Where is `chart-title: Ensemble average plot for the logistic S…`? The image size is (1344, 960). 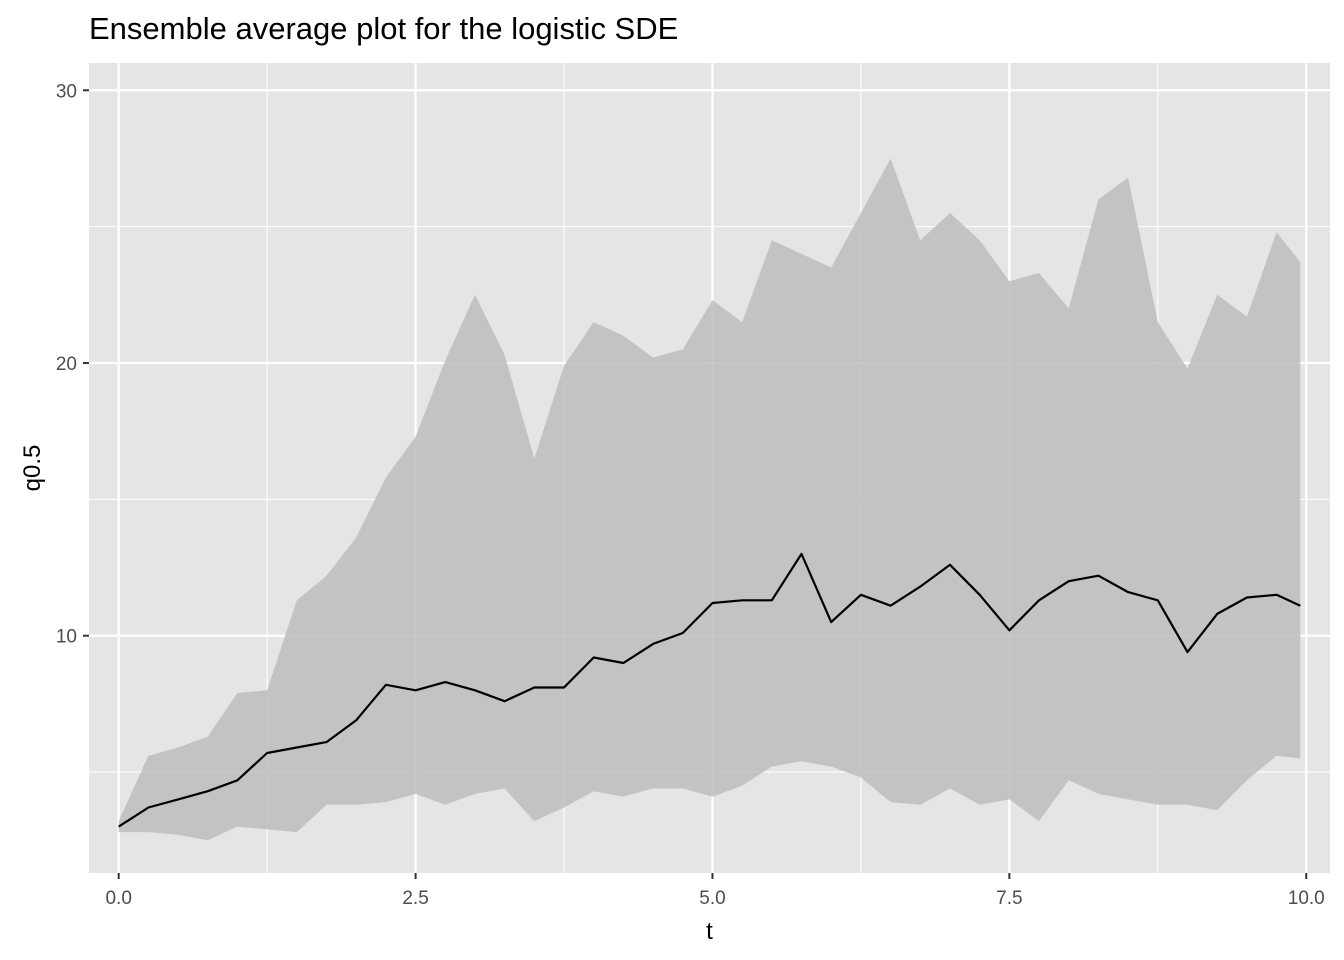
chart-title: Ensemble average plot for the logistic S… is located at coordinates (383, 28).